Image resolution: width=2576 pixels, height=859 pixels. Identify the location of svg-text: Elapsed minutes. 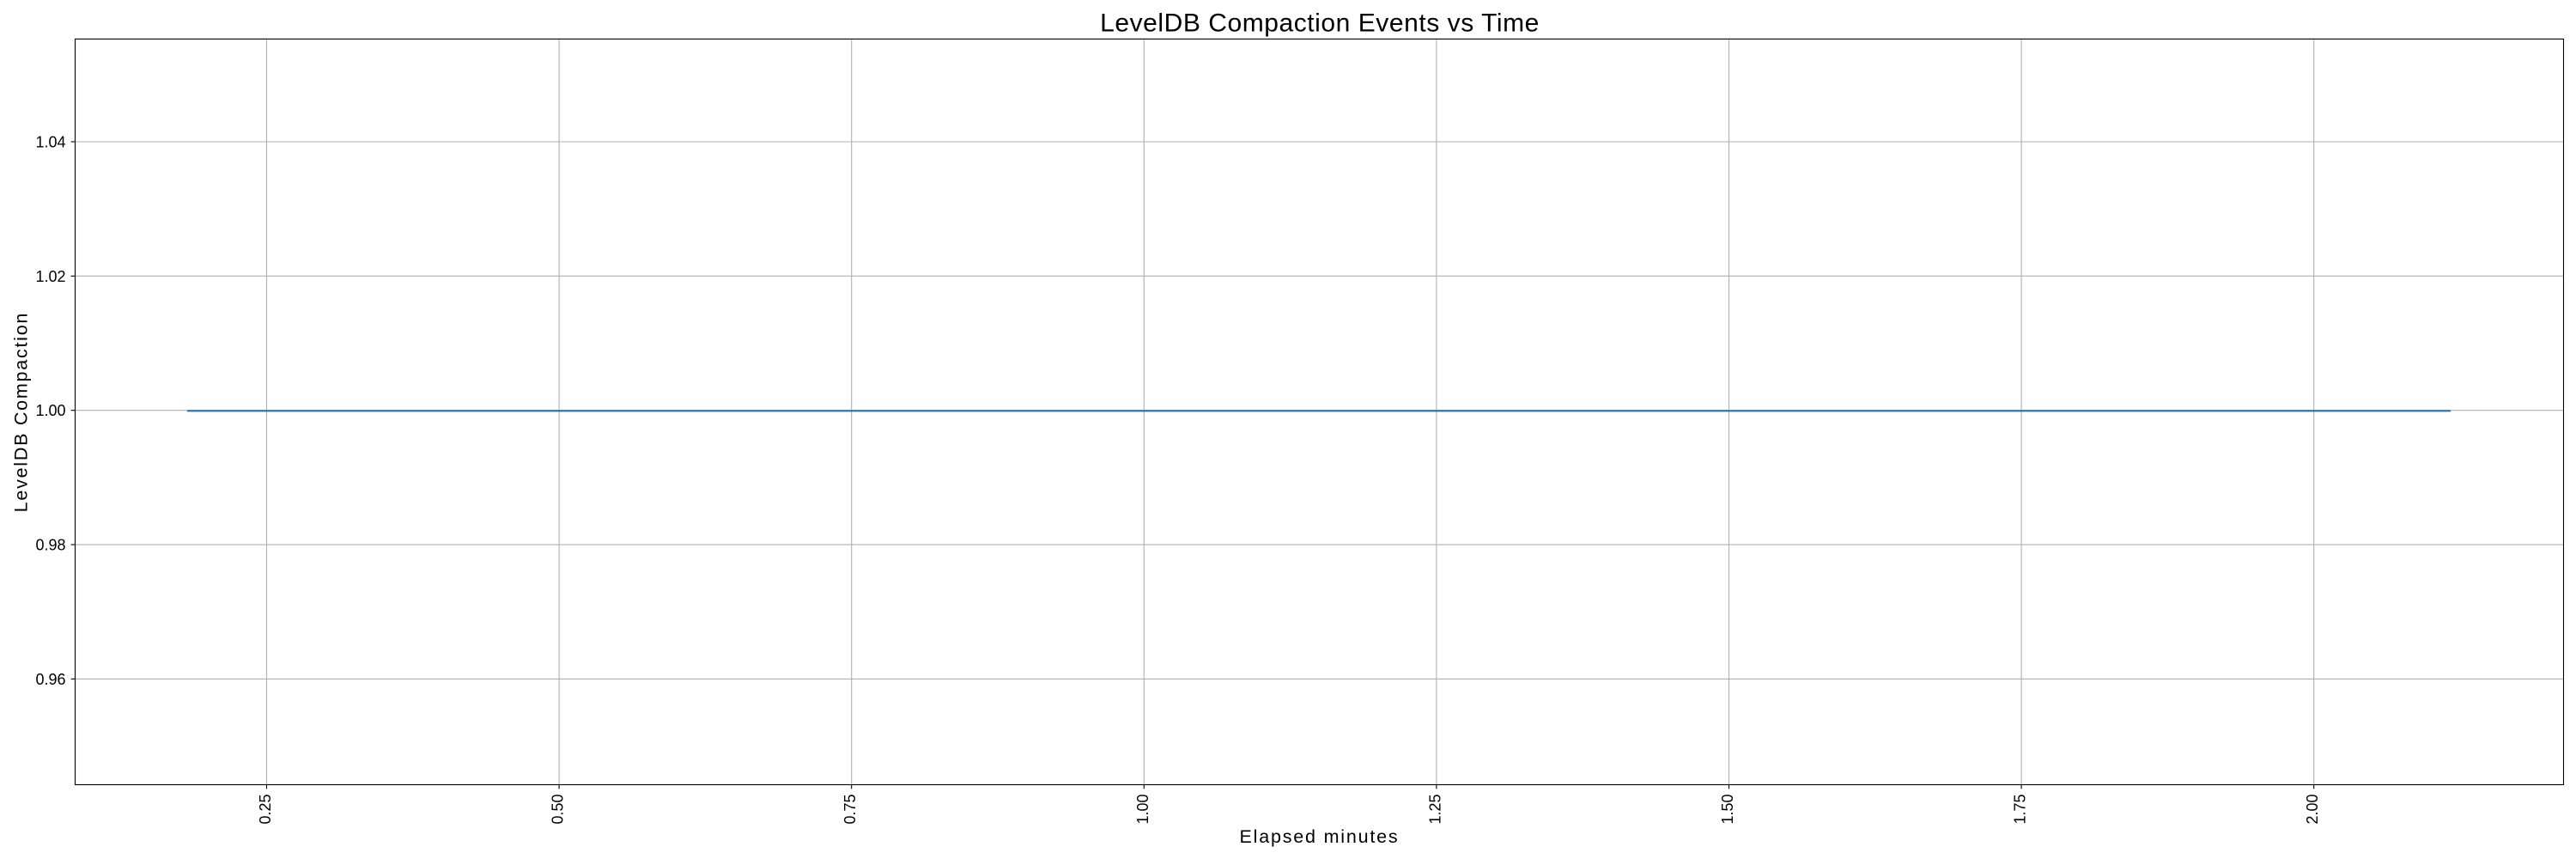
(1320, 837).